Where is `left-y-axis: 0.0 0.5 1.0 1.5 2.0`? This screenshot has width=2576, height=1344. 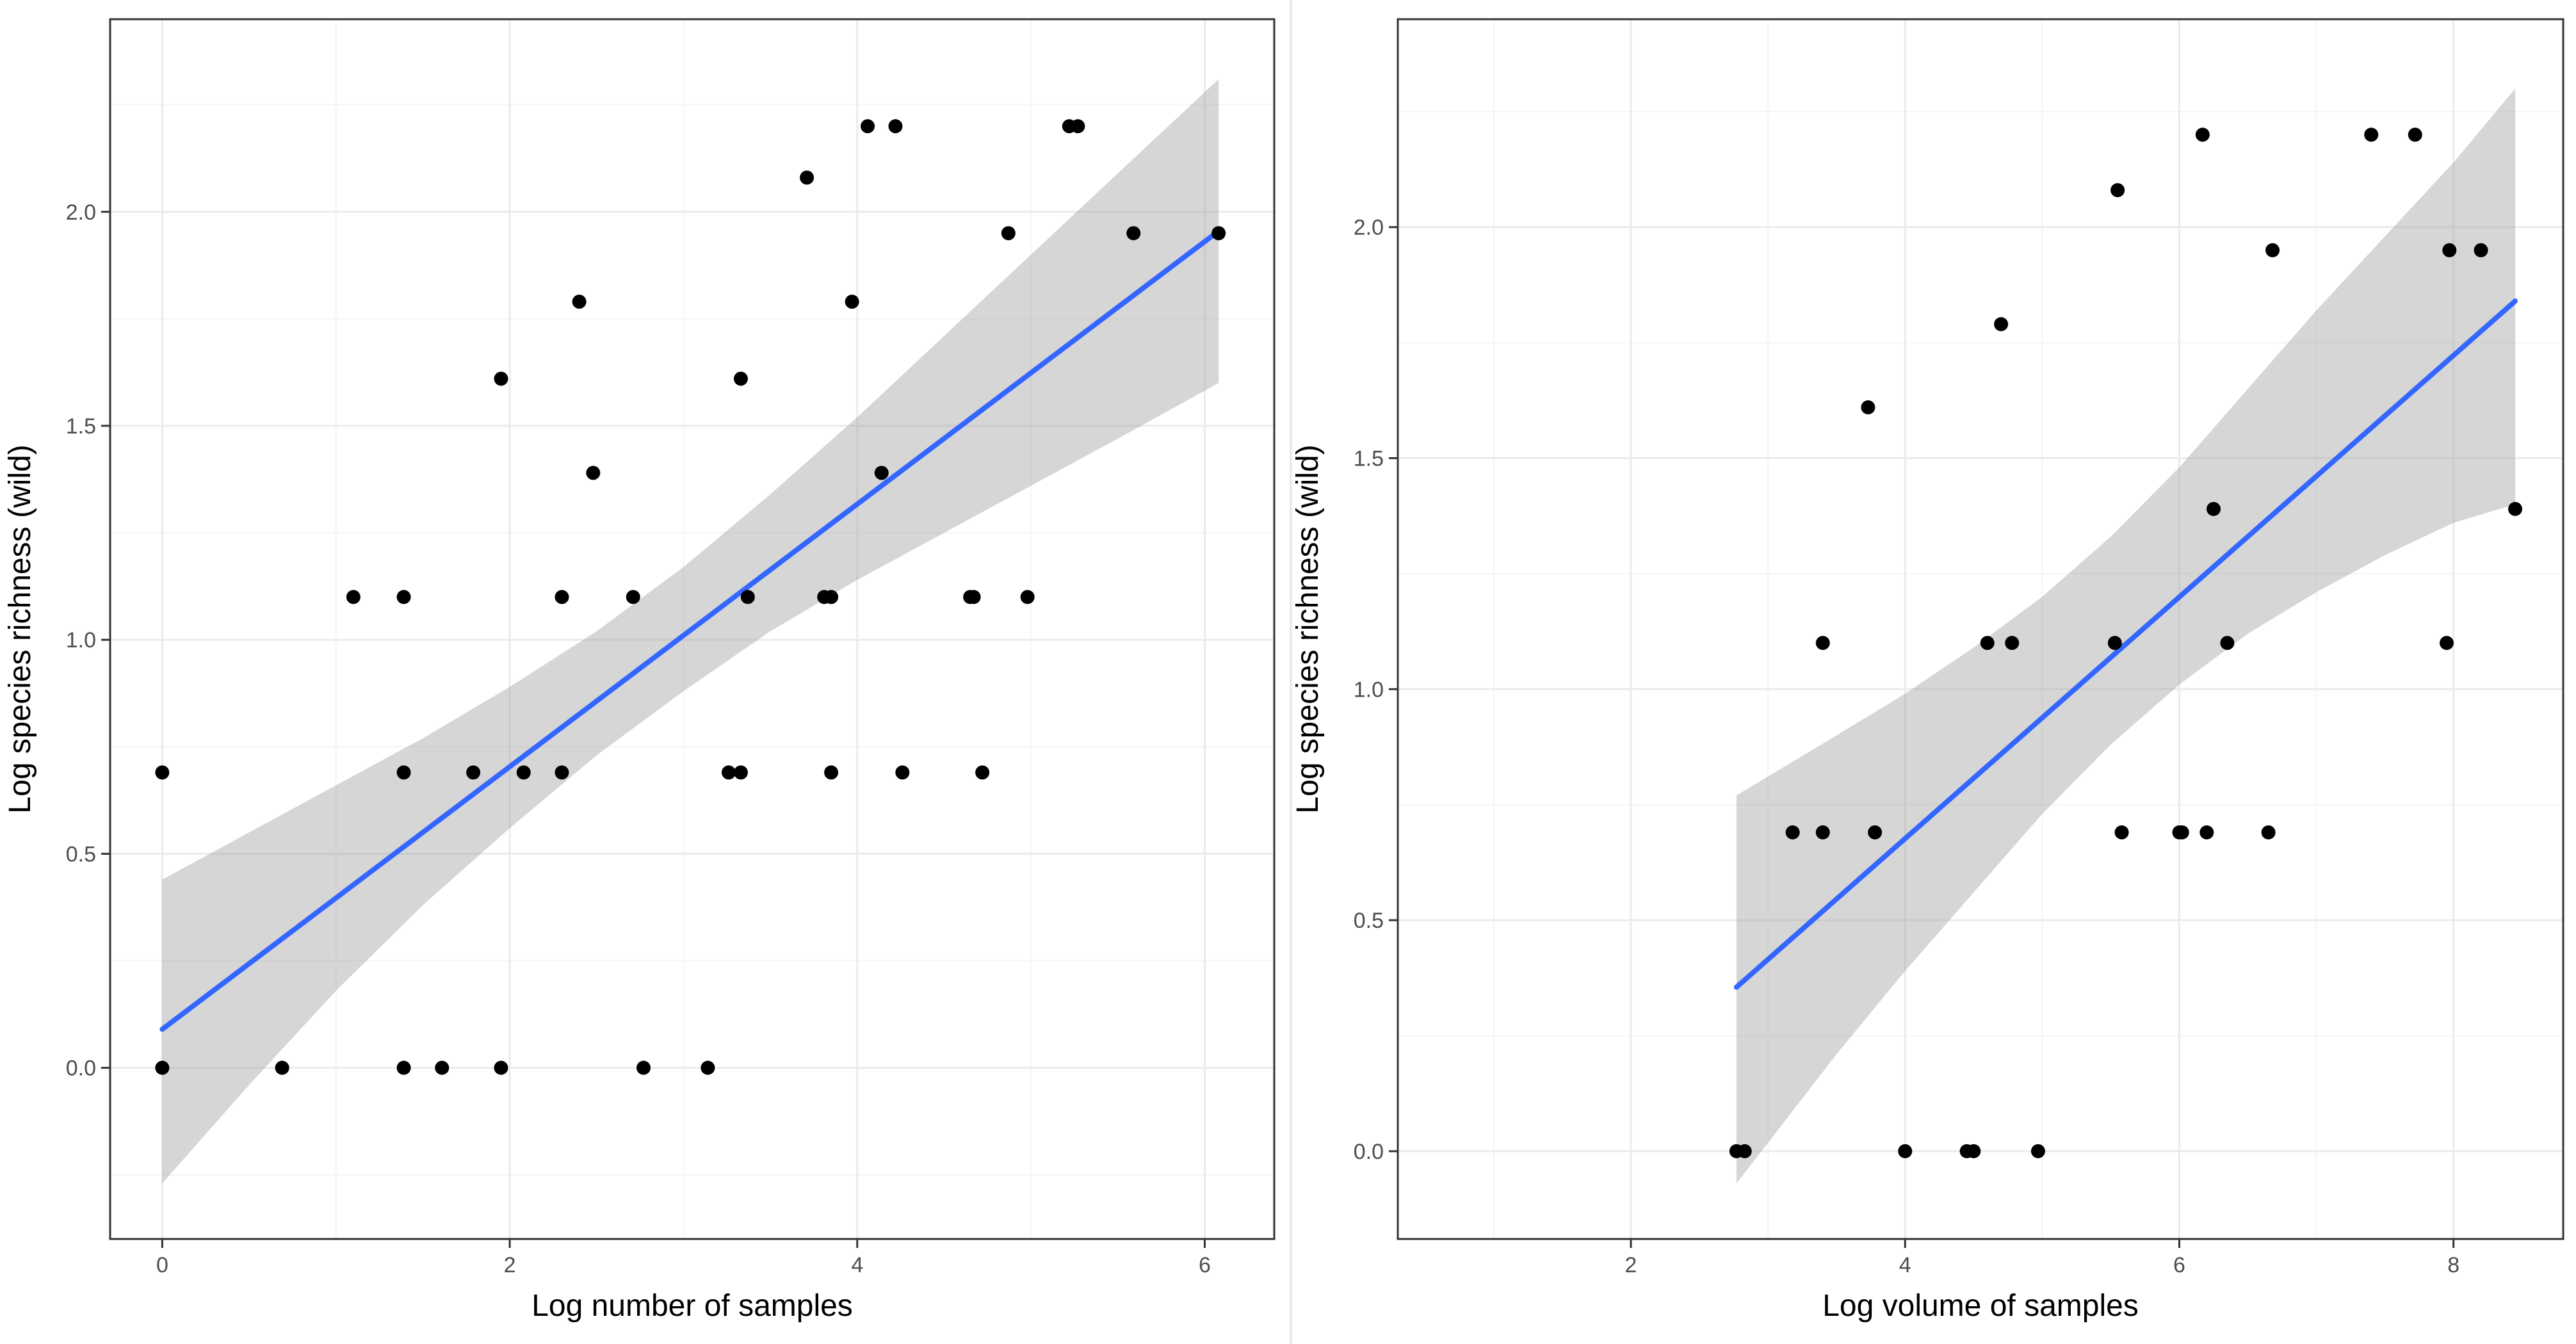
left-y-axis: 0.0 0.5 1.0 1.5 2.0 is located at coordinates (88, 640).